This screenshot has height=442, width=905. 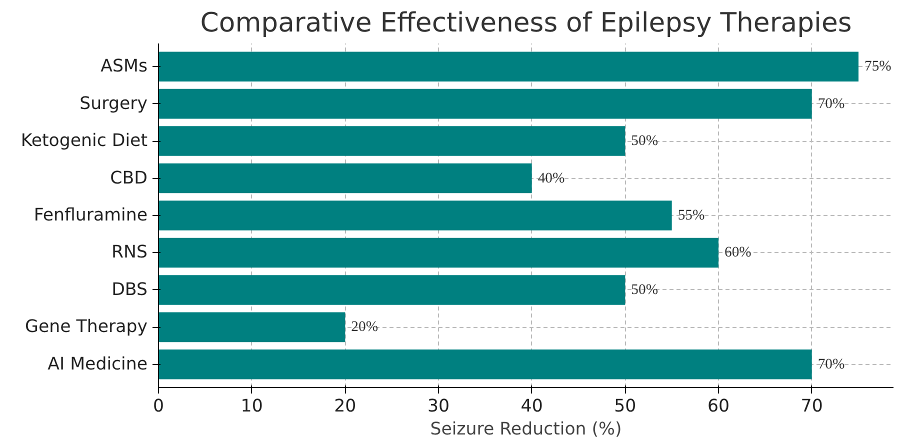 What do you see at coordinates (551, 178) in the screenshot?
I see `data-label: 40%` at bounding box center [551, 178].